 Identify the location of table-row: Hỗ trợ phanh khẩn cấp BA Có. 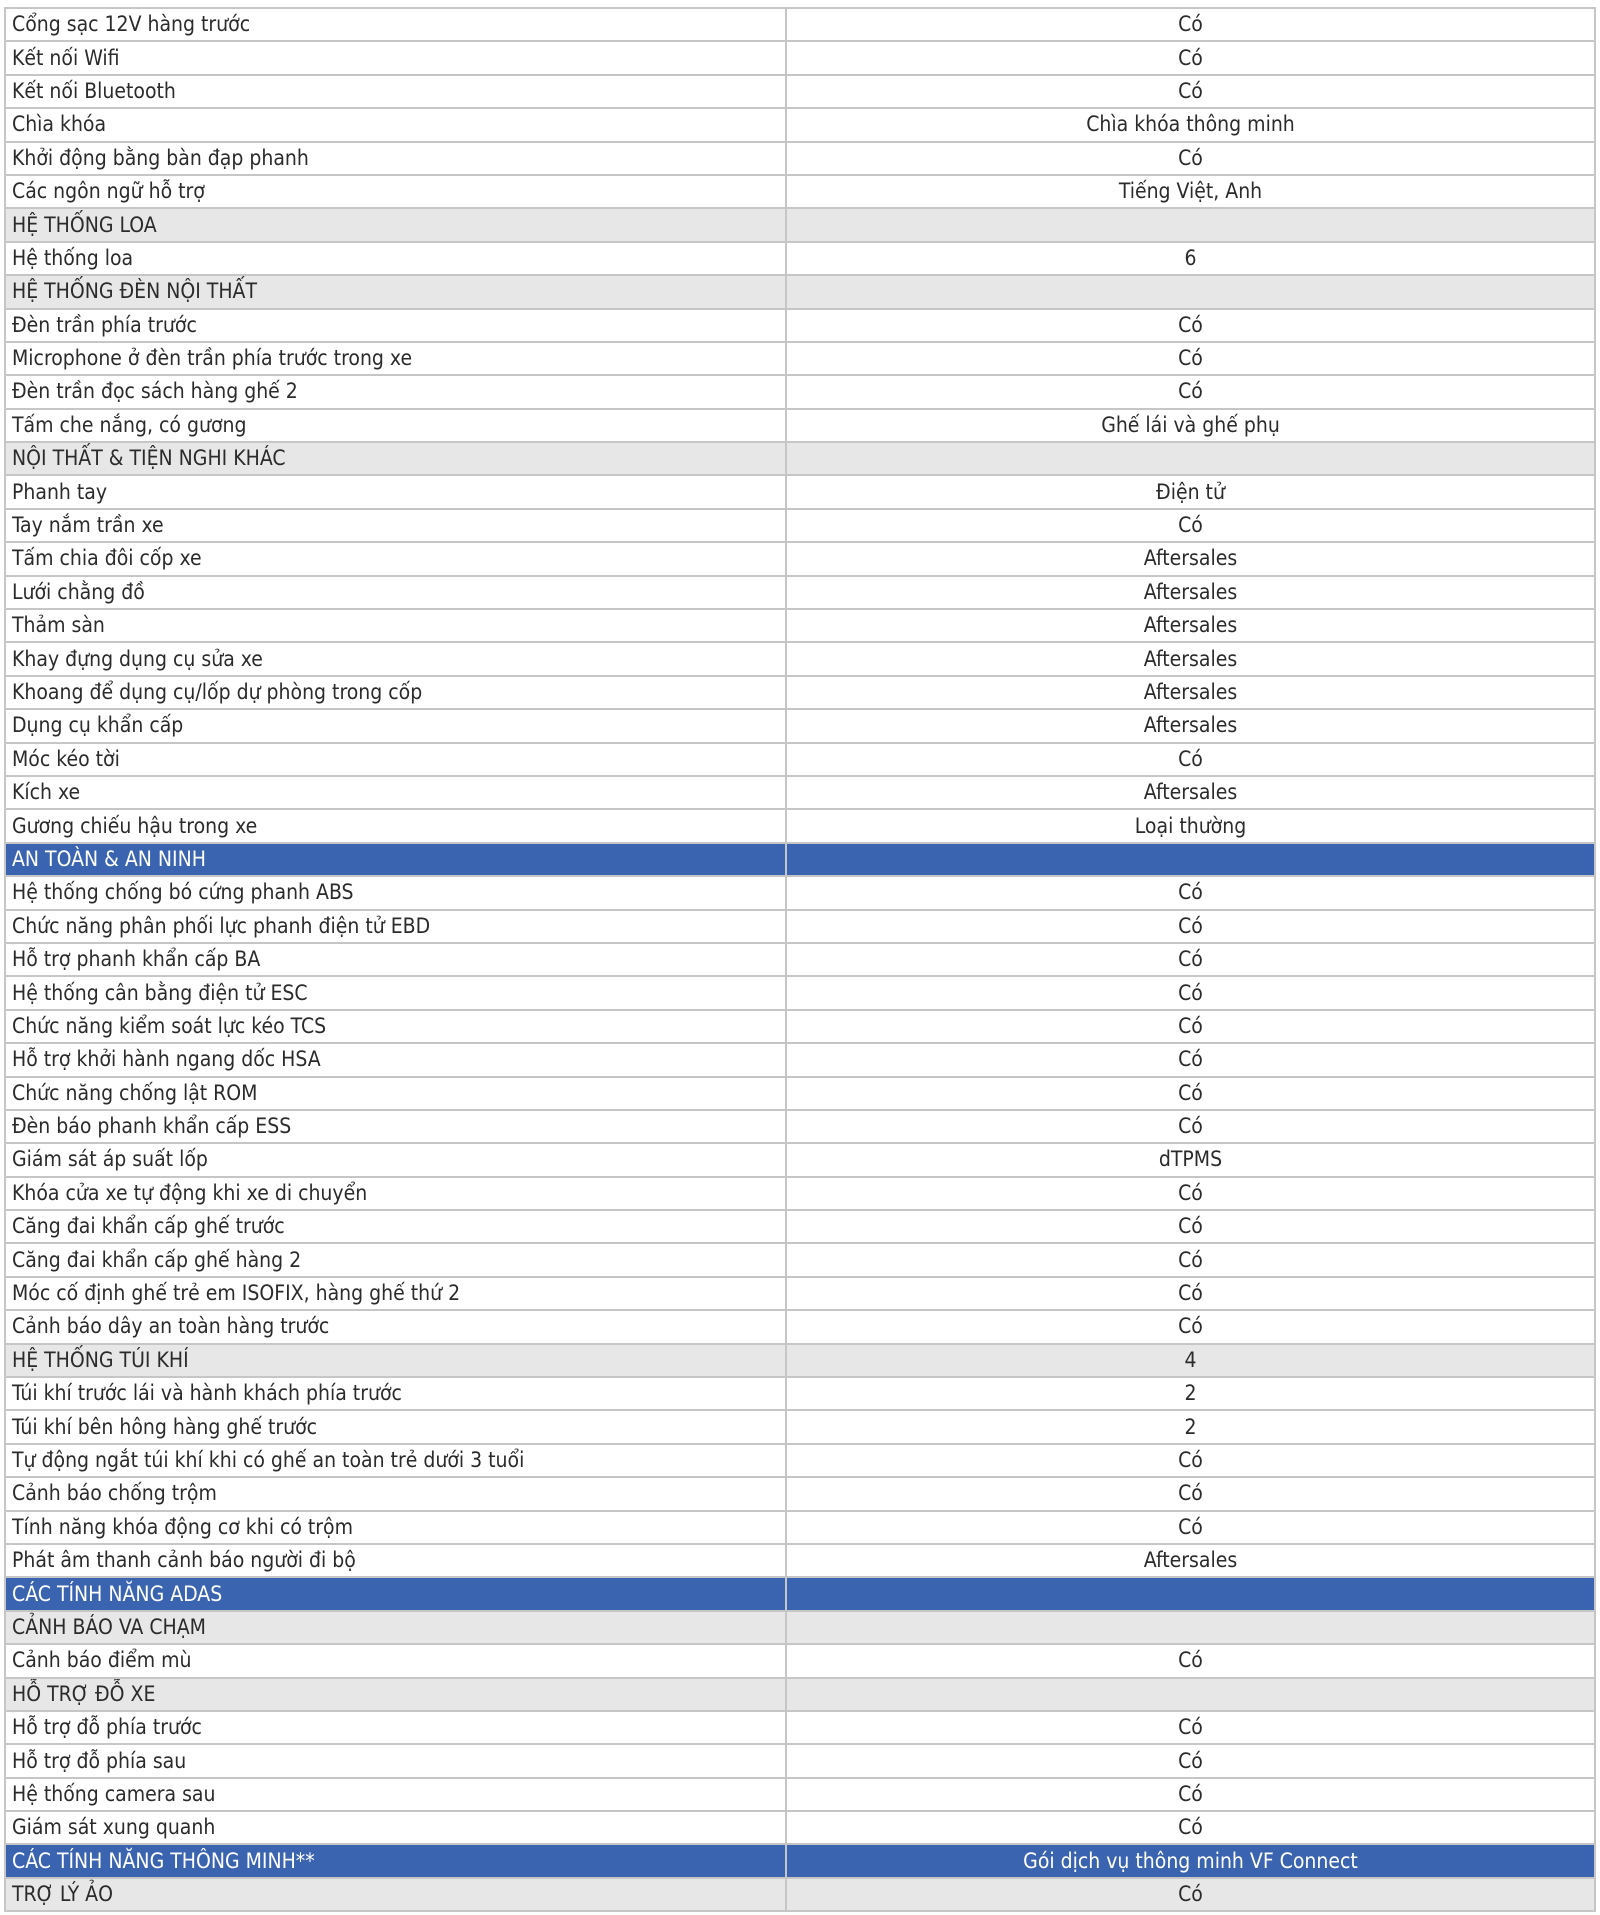
(800, 959).